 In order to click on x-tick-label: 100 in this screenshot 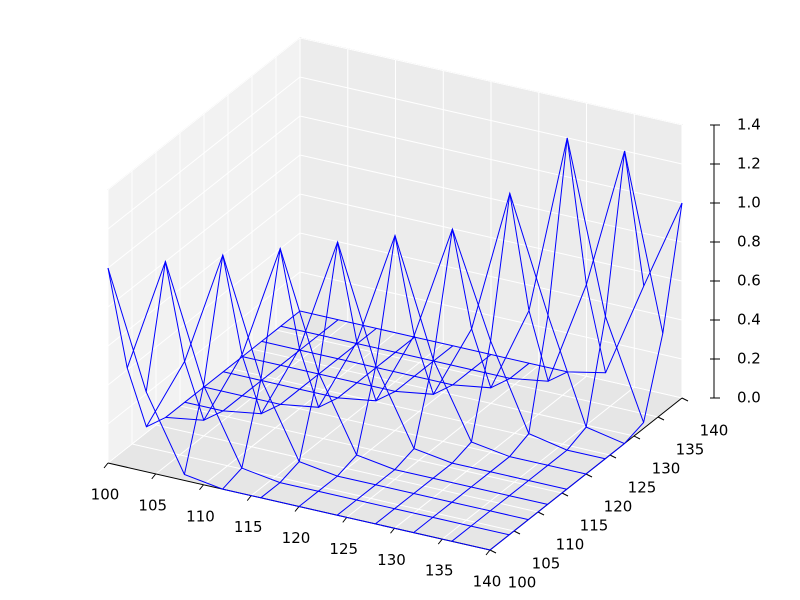, I will do `click(105, 495)`.